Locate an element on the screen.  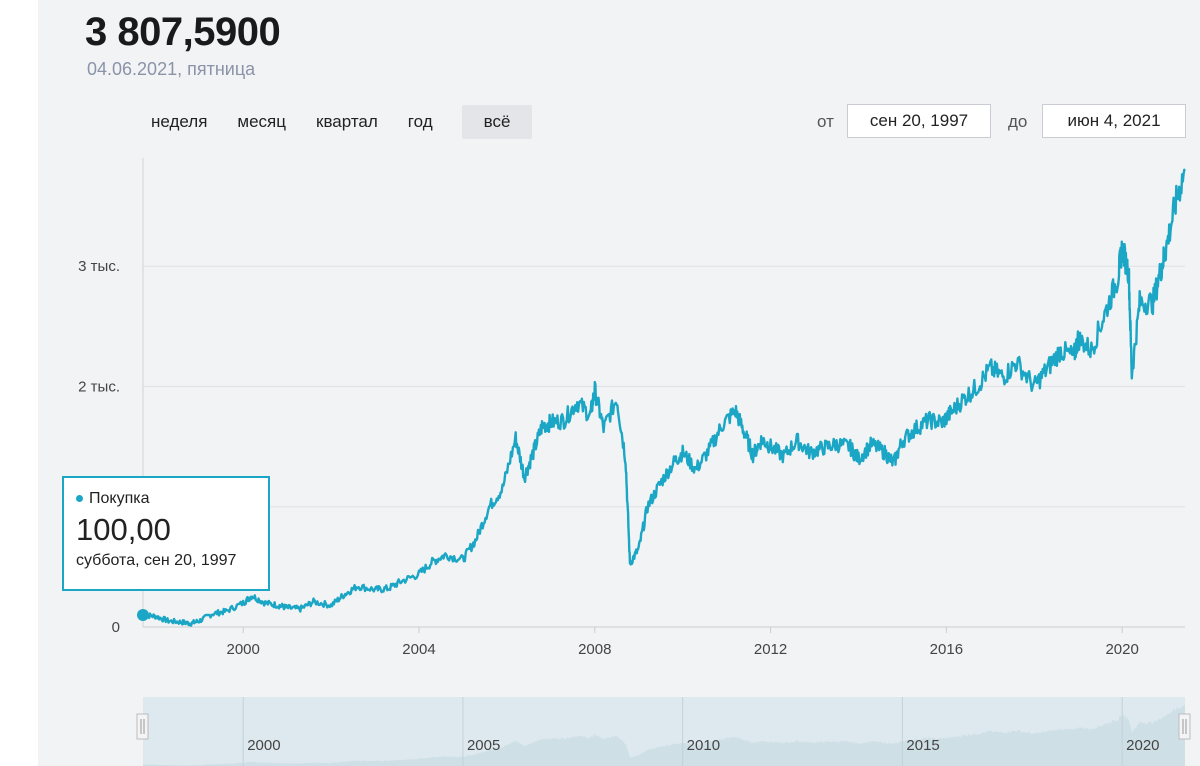
range-selector: неделя месяц квартал год всё is located at coordinates (334, 122).